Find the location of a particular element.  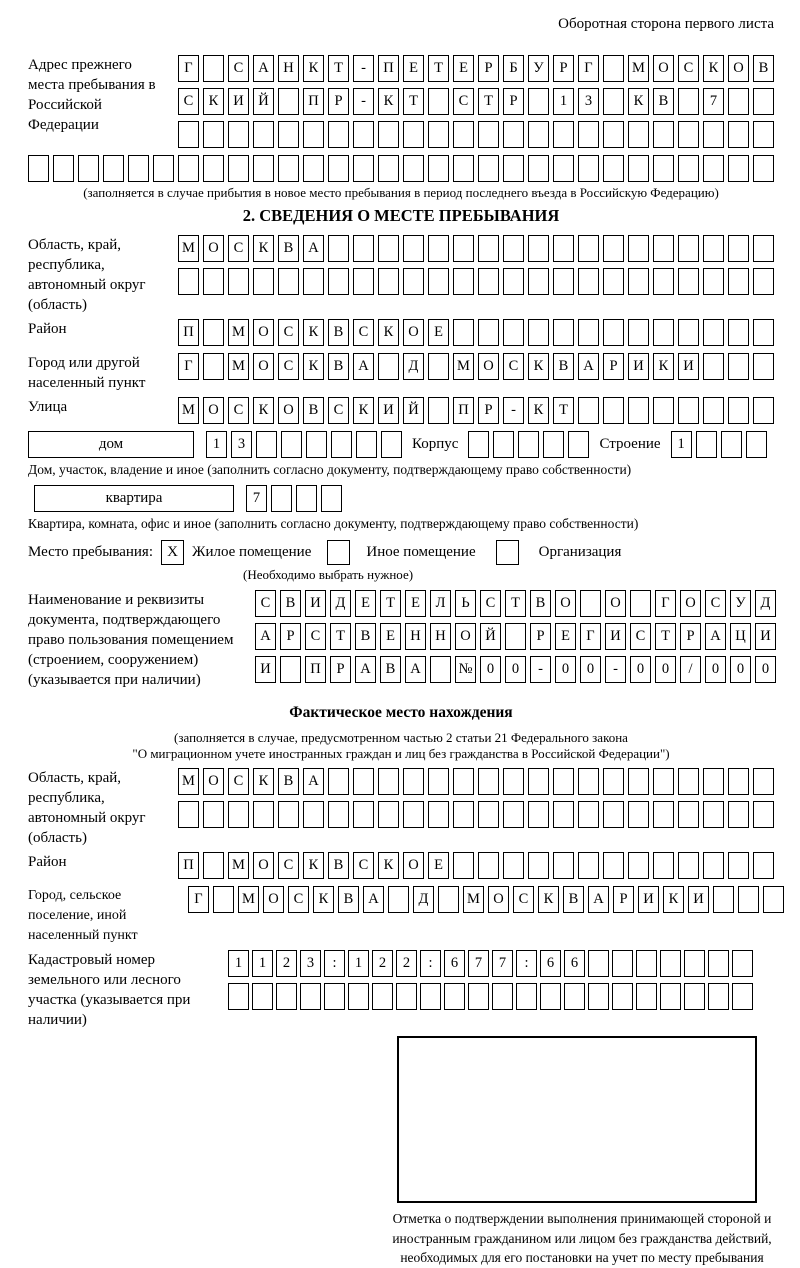

char-cell: Р is located at coordinates (488, 68).